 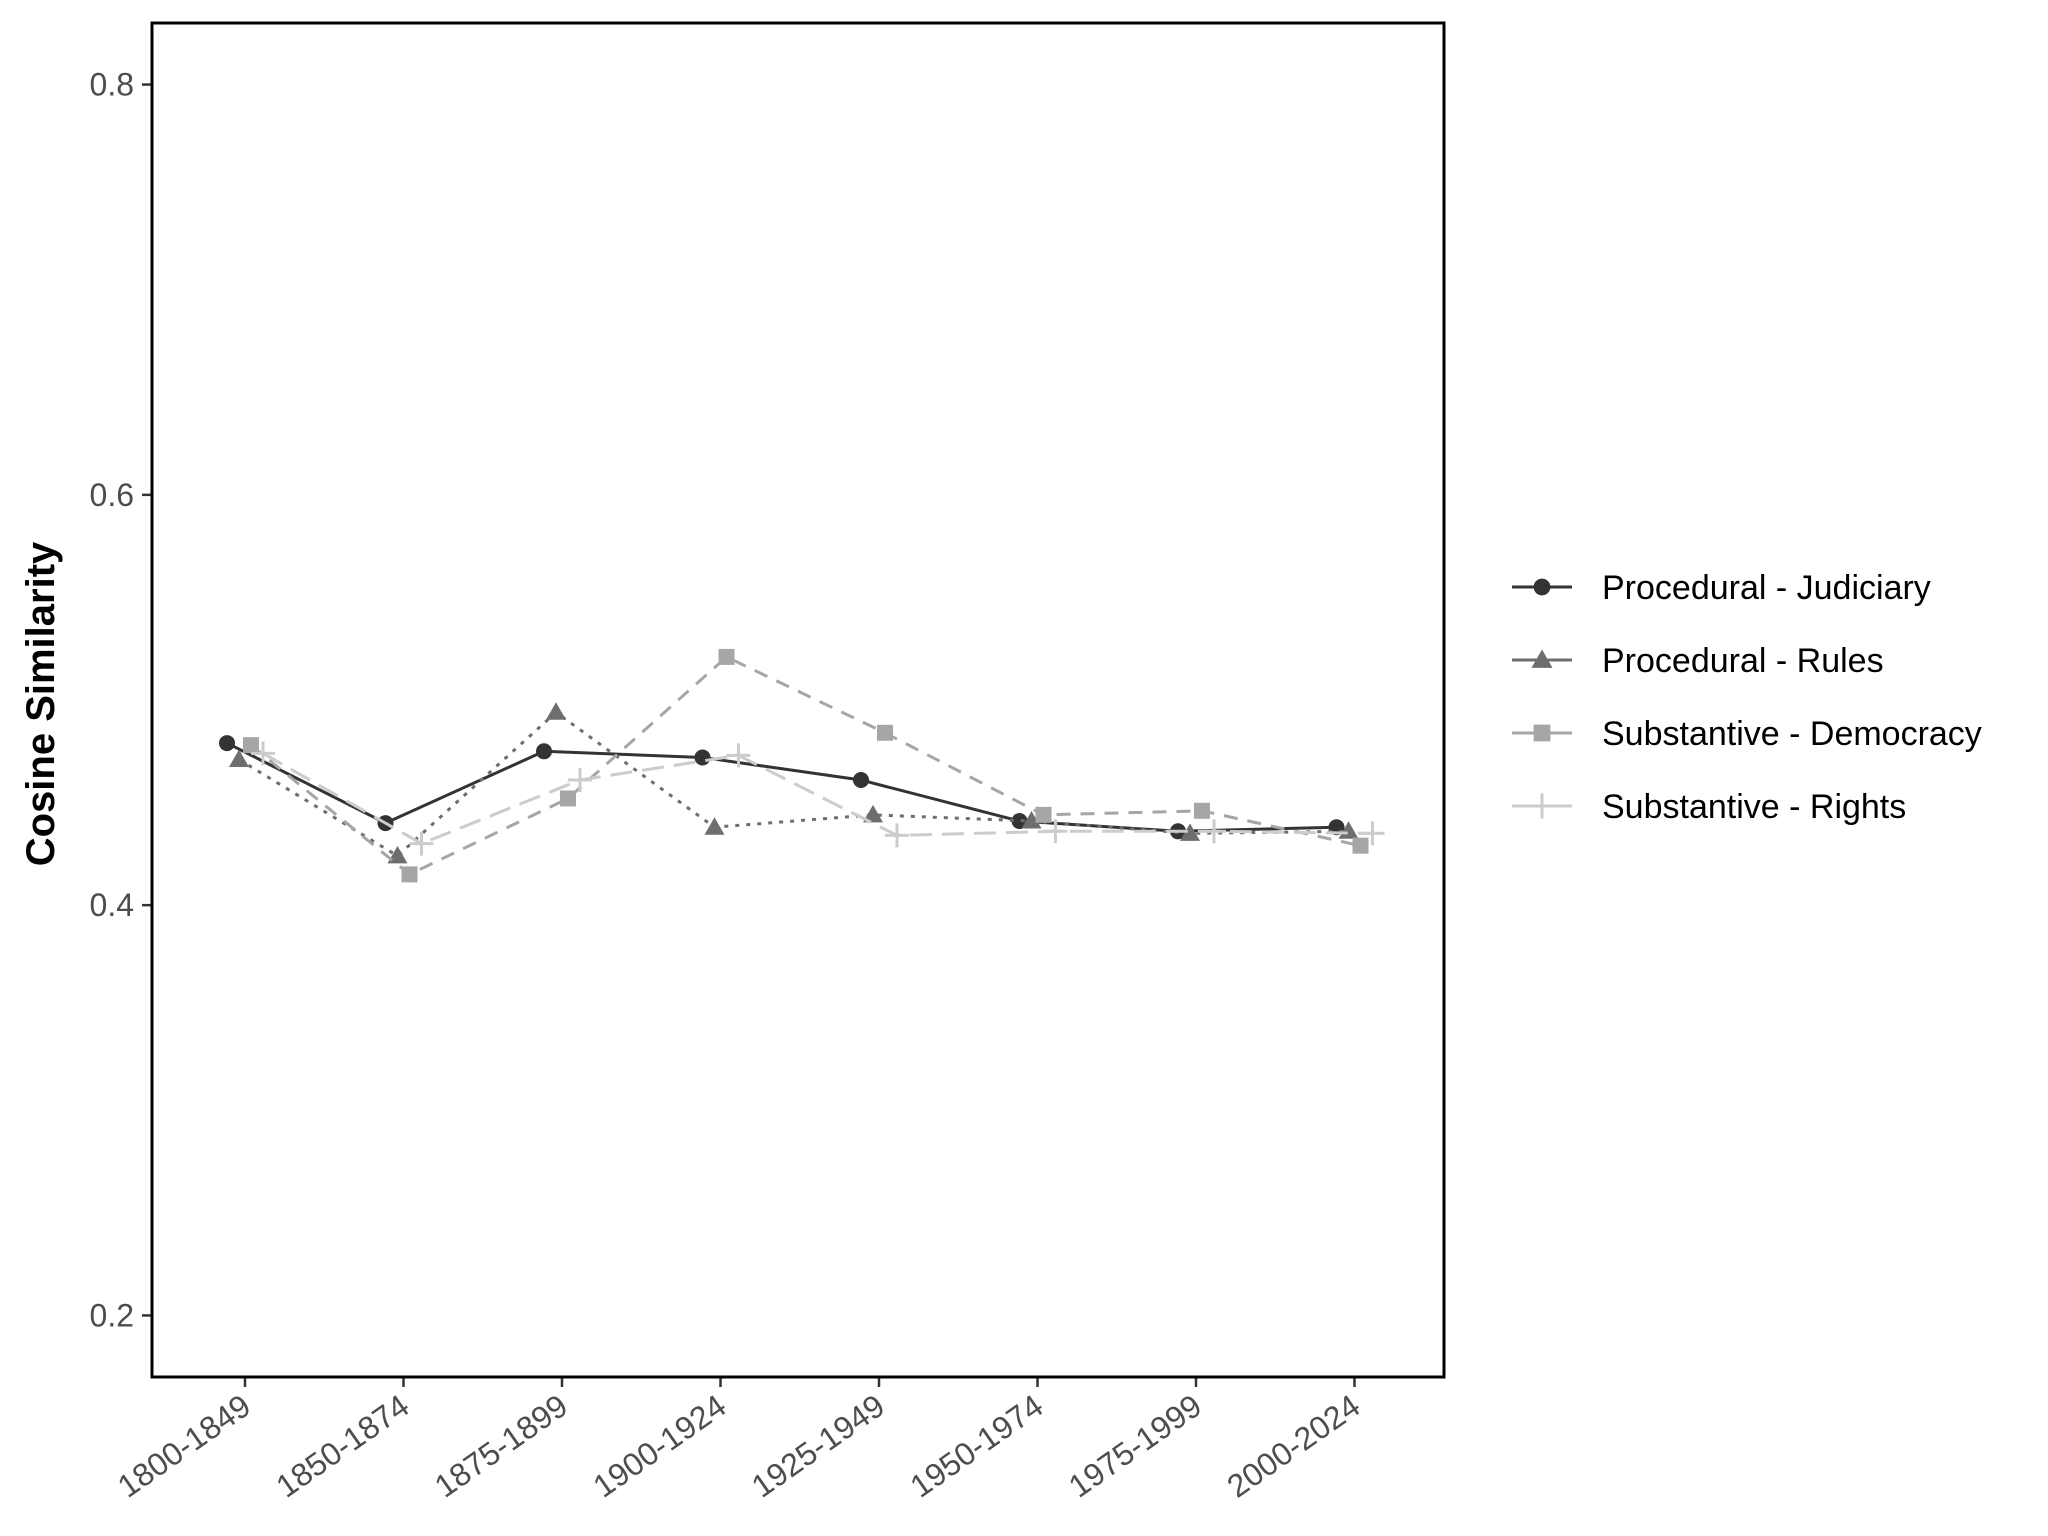 I want to click on x-tick-label: 2000-2024, so click(x=1294, y=1445).